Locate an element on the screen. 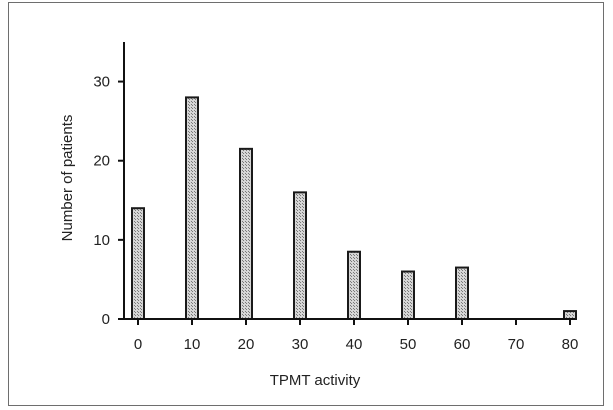 This screenshot has height=410, width=613. y-tick-label: 20 is located at coordinates (101, 161).